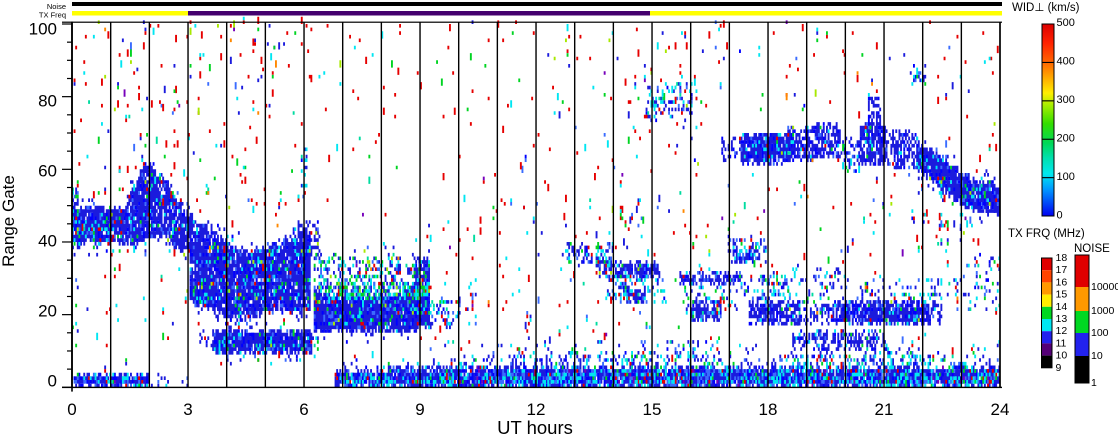 The width and height of the screenshot is (1118, 440). What do you see at coordinates (1062, 319) in the screenshot?
I see `svg-text: 13` at bounding box center [1062, 319].